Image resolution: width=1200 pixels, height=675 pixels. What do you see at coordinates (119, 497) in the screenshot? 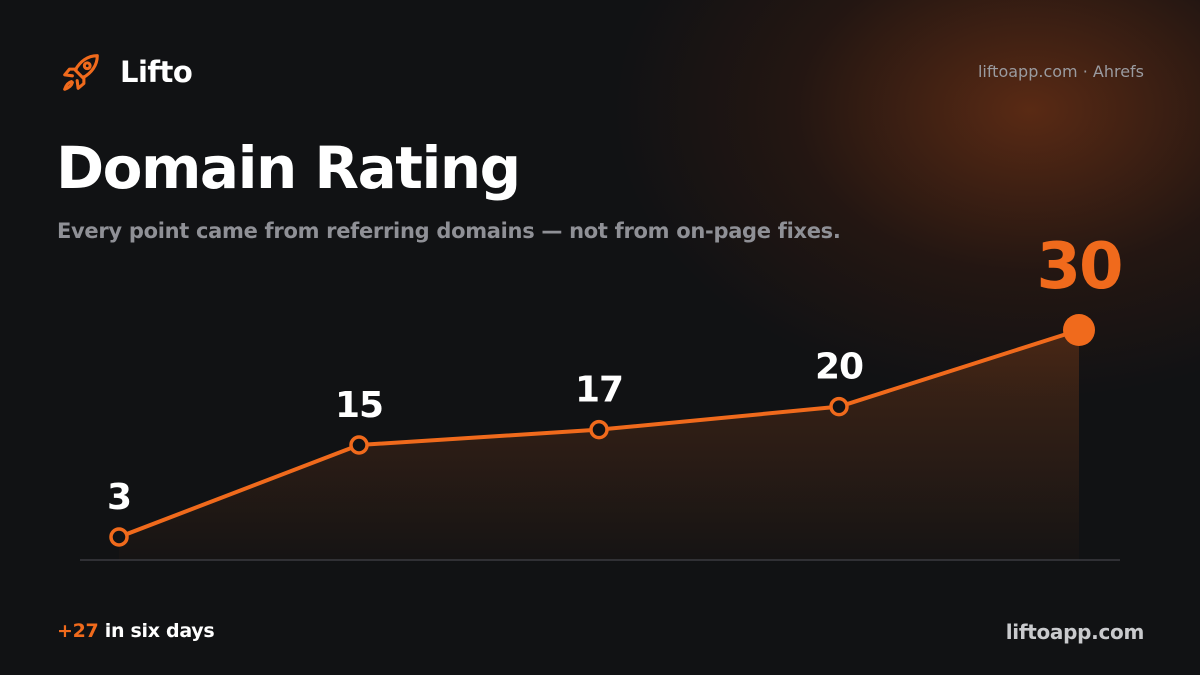
I see `data-label: 3` at bounding box center [119, 497].